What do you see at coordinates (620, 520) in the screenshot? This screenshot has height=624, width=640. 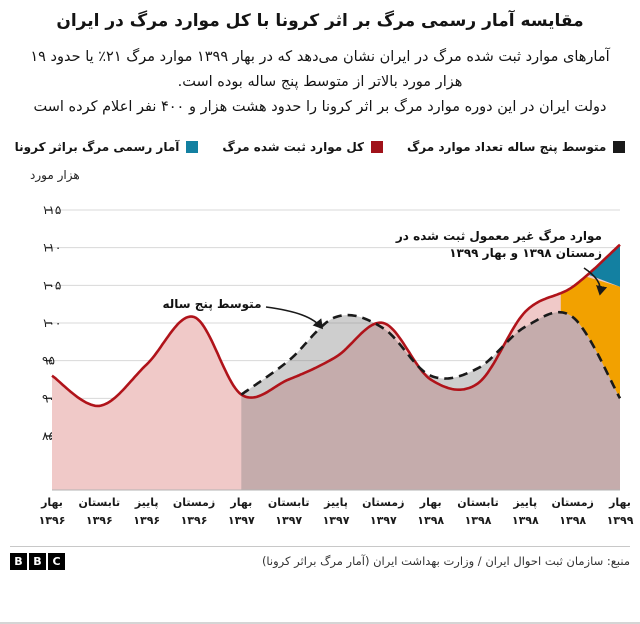 I see `svg-text: ۱۳۹۹` at bounding box center [620, 520].